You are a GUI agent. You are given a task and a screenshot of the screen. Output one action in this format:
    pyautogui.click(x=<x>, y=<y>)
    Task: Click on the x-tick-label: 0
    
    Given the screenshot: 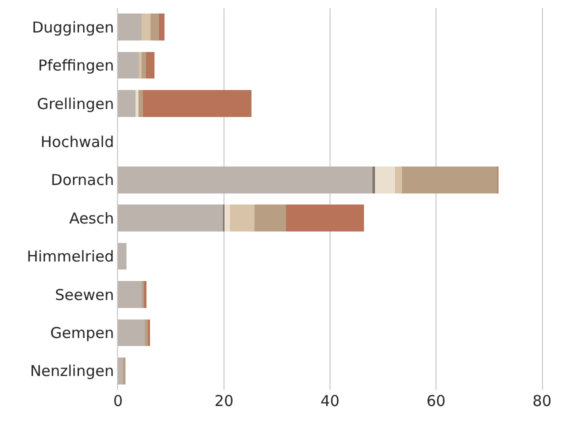 What is the action you would take?
    pyautogui.click(x=118, y=401)
    